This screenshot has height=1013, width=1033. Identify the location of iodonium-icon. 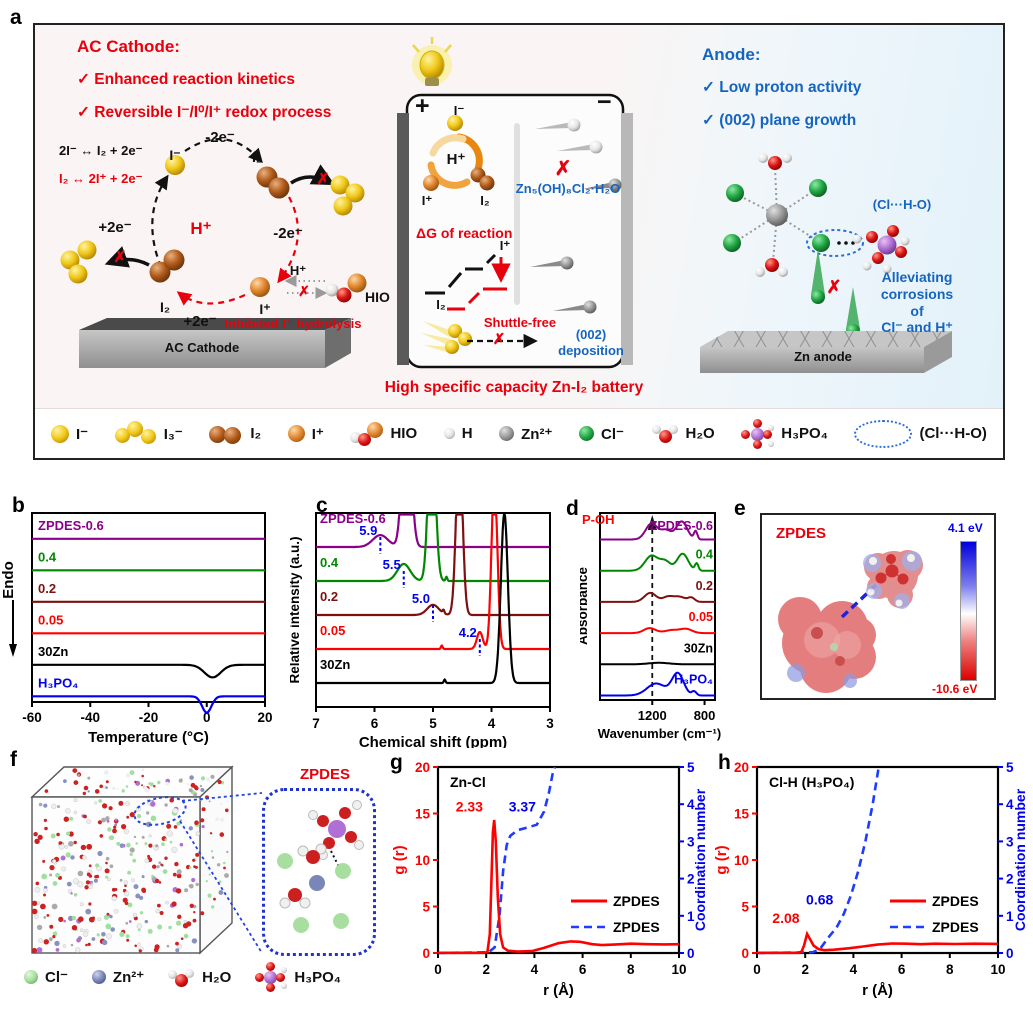
(296, 433).